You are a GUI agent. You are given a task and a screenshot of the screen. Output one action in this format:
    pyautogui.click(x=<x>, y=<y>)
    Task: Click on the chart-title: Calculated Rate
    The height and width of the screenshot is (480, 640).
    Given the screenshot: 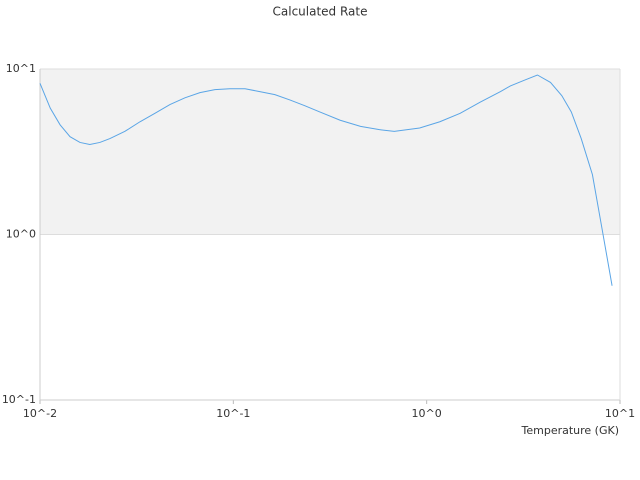 What is the action you would take?
    pyautogui.click(x=320, y=12)
    